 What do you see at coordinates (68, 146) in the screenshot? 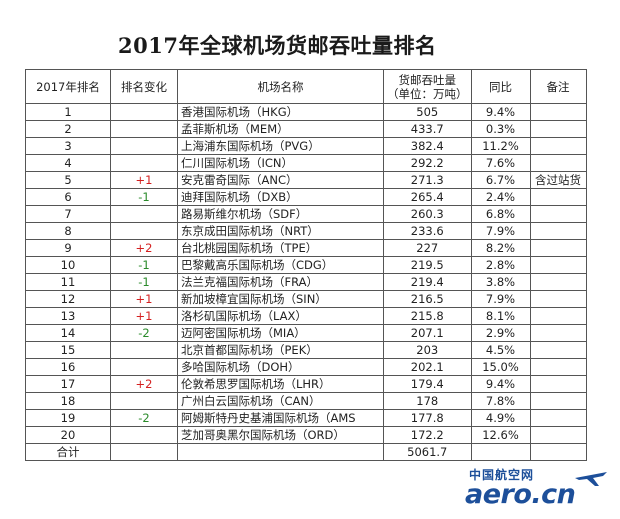
I see `rank-cell: 3` at bounding box center [68, 146].